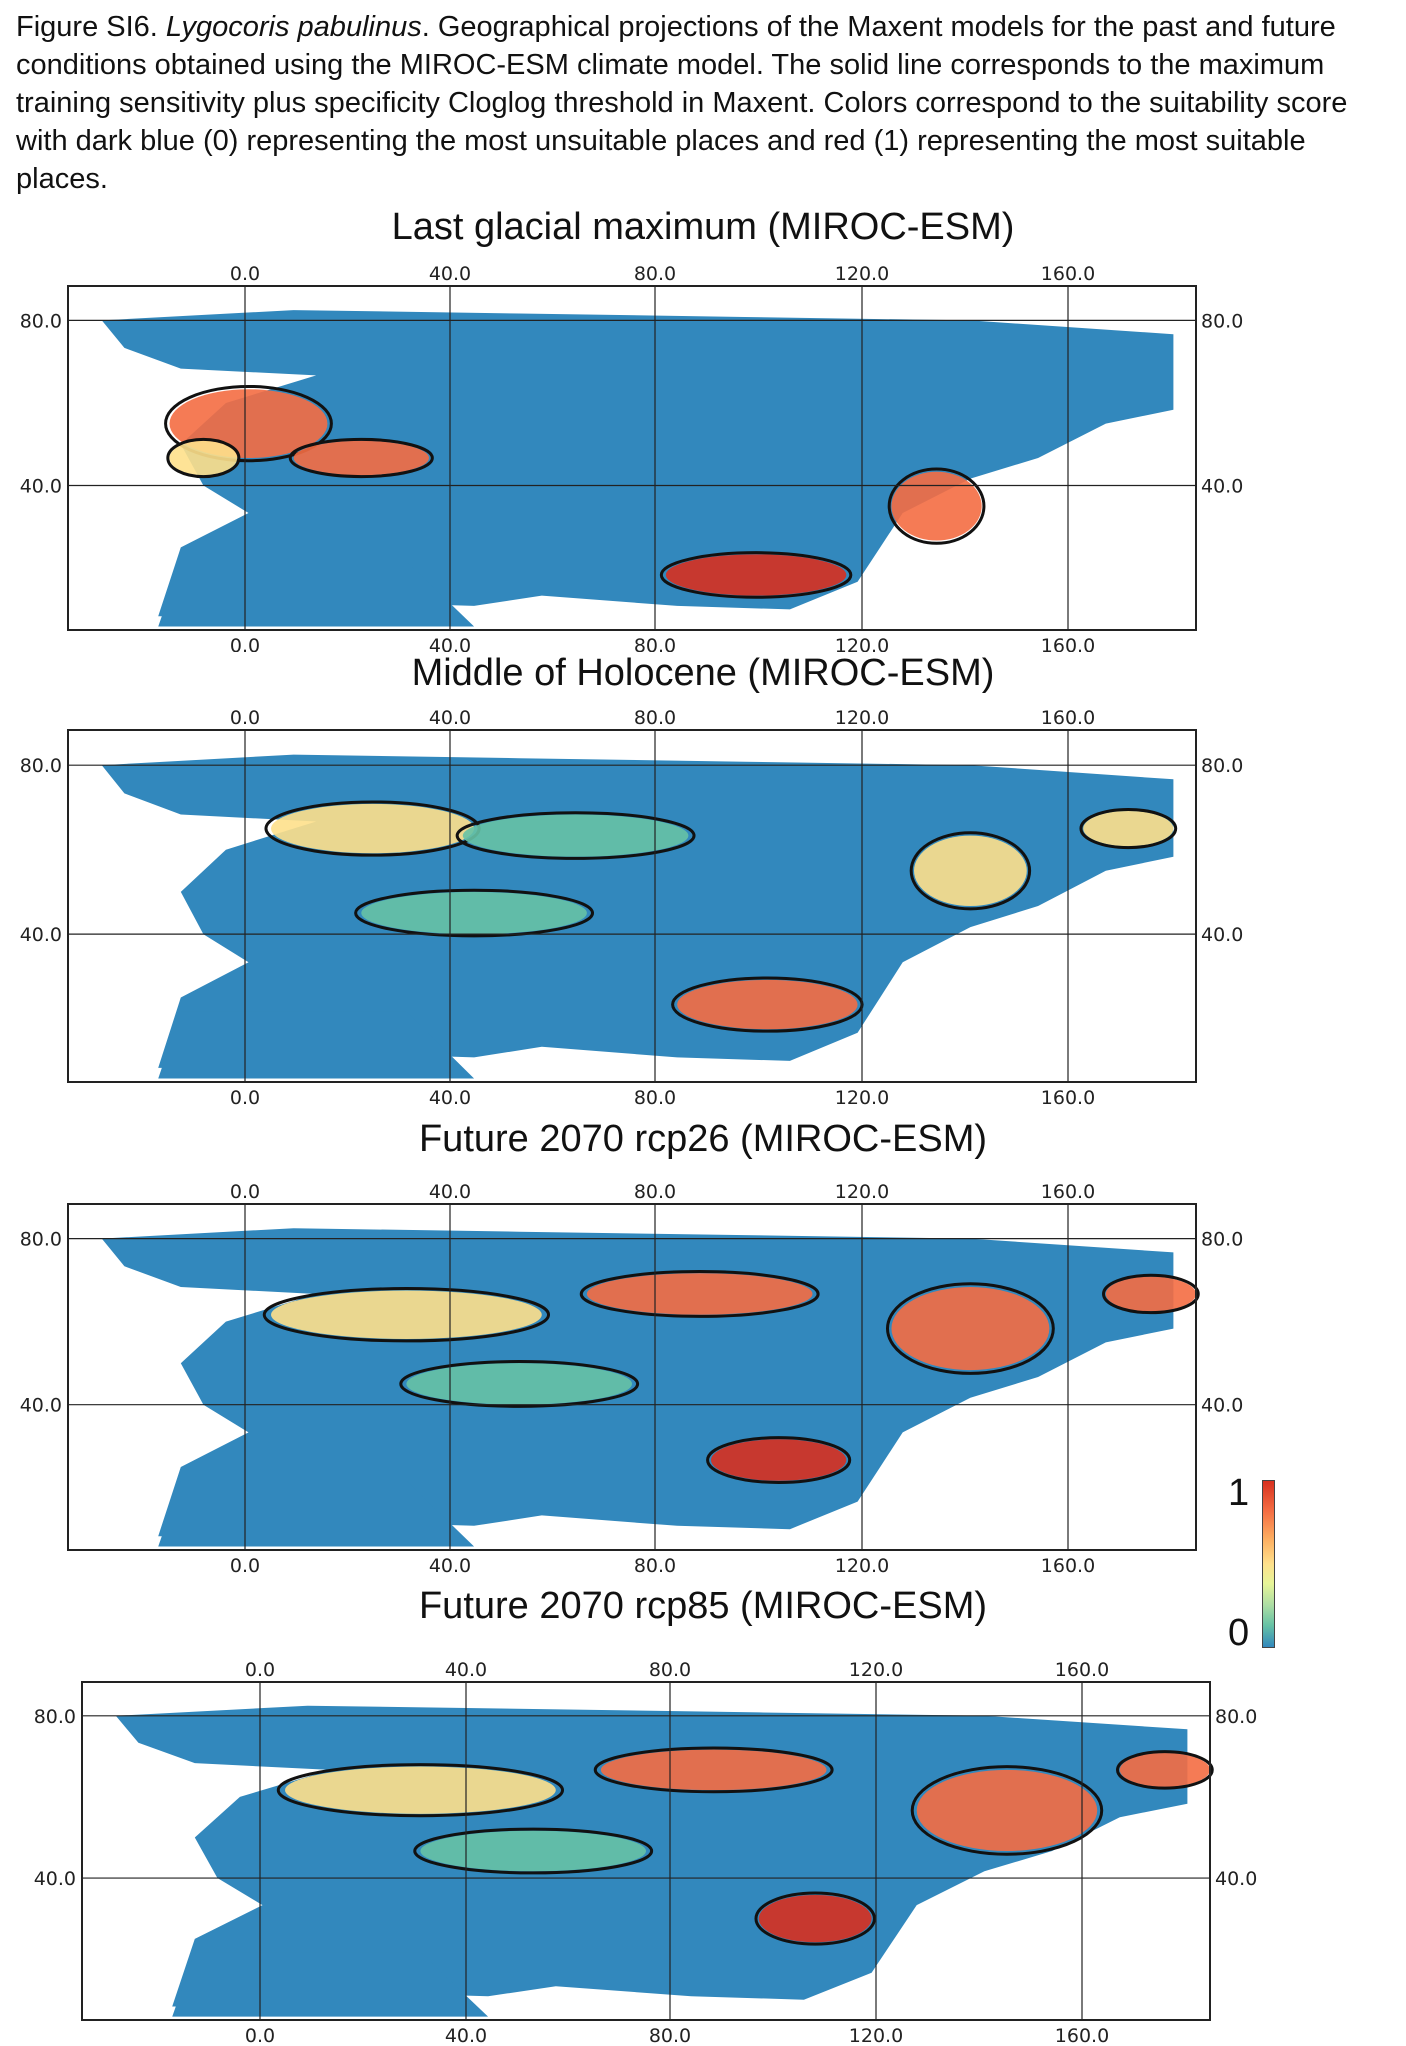 The image size is (1406, 2046). What do you see at coordinates (703, 673) in the screenshot?
I see `panel-title-holocene: Middle of Holocene (MIROC-ESM)` at bounding box center [703, 673].